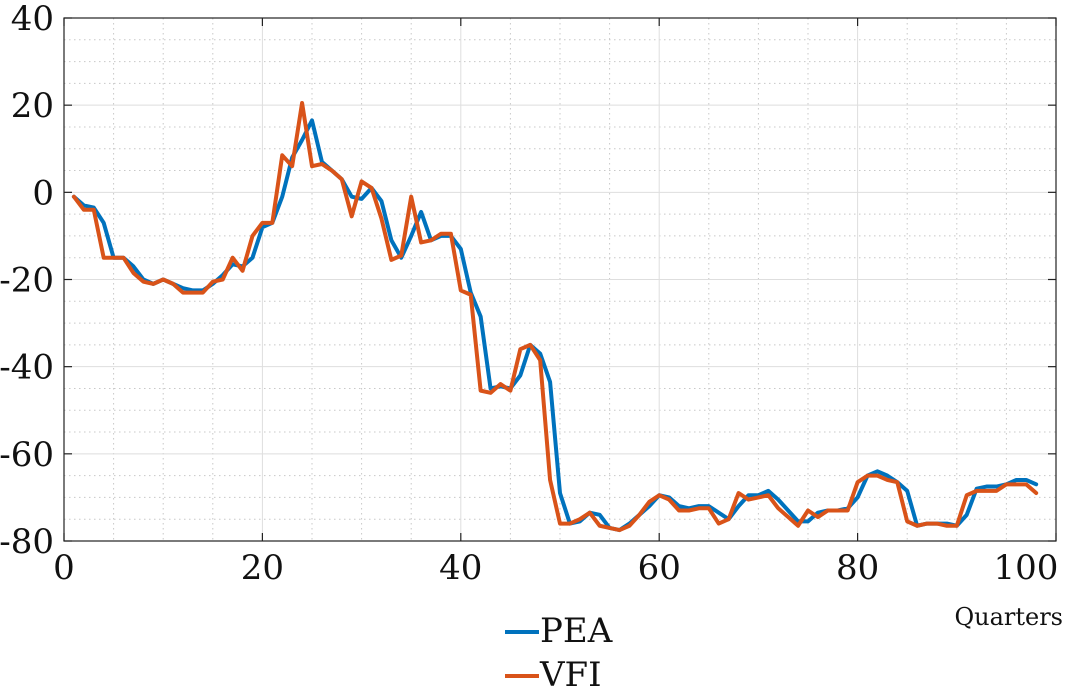 The image size is (1086, 687). I want to click on legend-label-pea: PEA, so click(576, 631).